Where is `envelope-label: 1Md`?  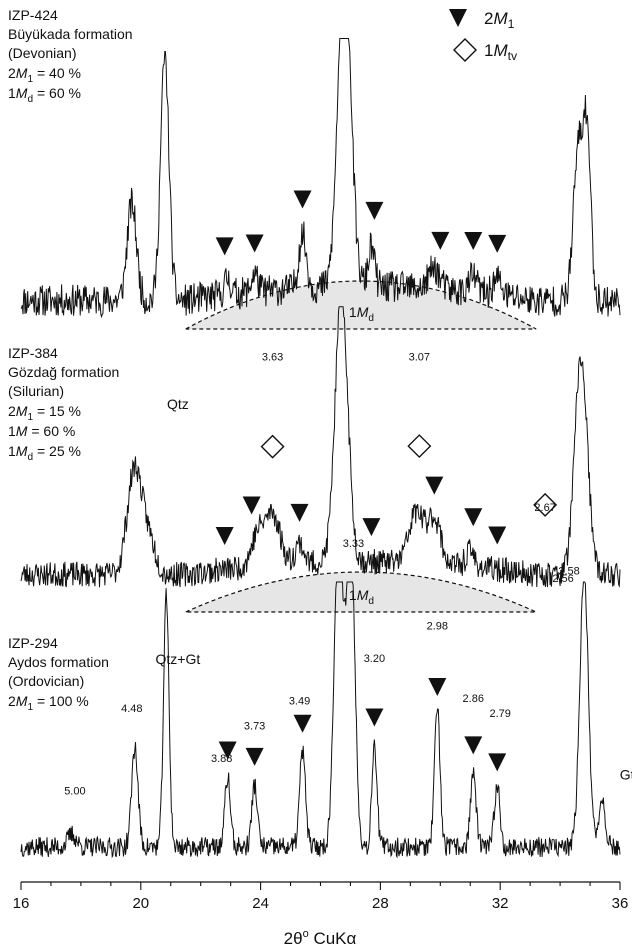
envelope-label: 1Md is located at coordinates (361, 597).